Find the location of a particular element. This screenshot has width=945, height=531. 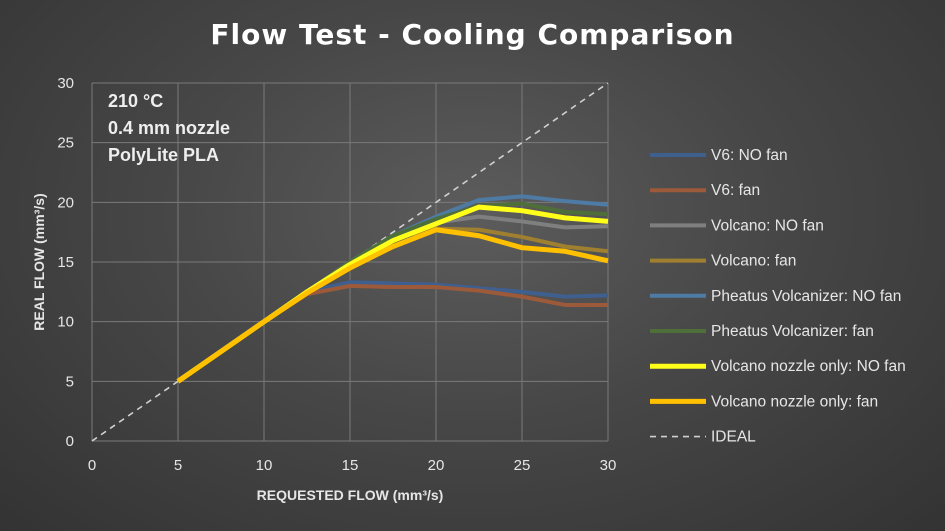

y-tick-label-6: 30 is located at coordinates (65, 83).